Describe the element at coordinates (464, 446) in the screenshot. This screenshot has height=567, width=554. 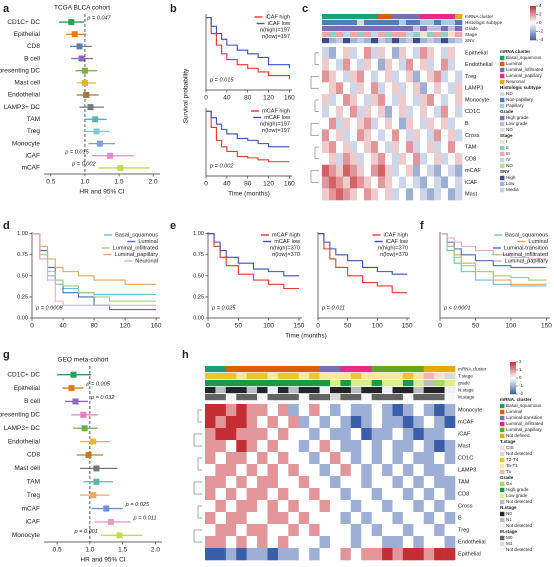
I see `row-label: Mast` at that location.